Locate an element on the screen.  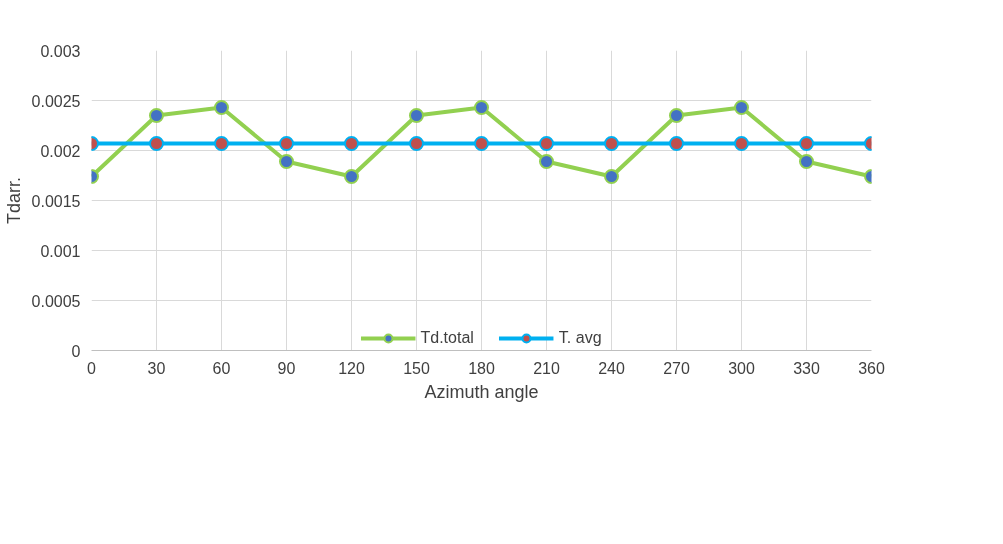
x-tick-label: 150 is located at coordinates (416, 368).